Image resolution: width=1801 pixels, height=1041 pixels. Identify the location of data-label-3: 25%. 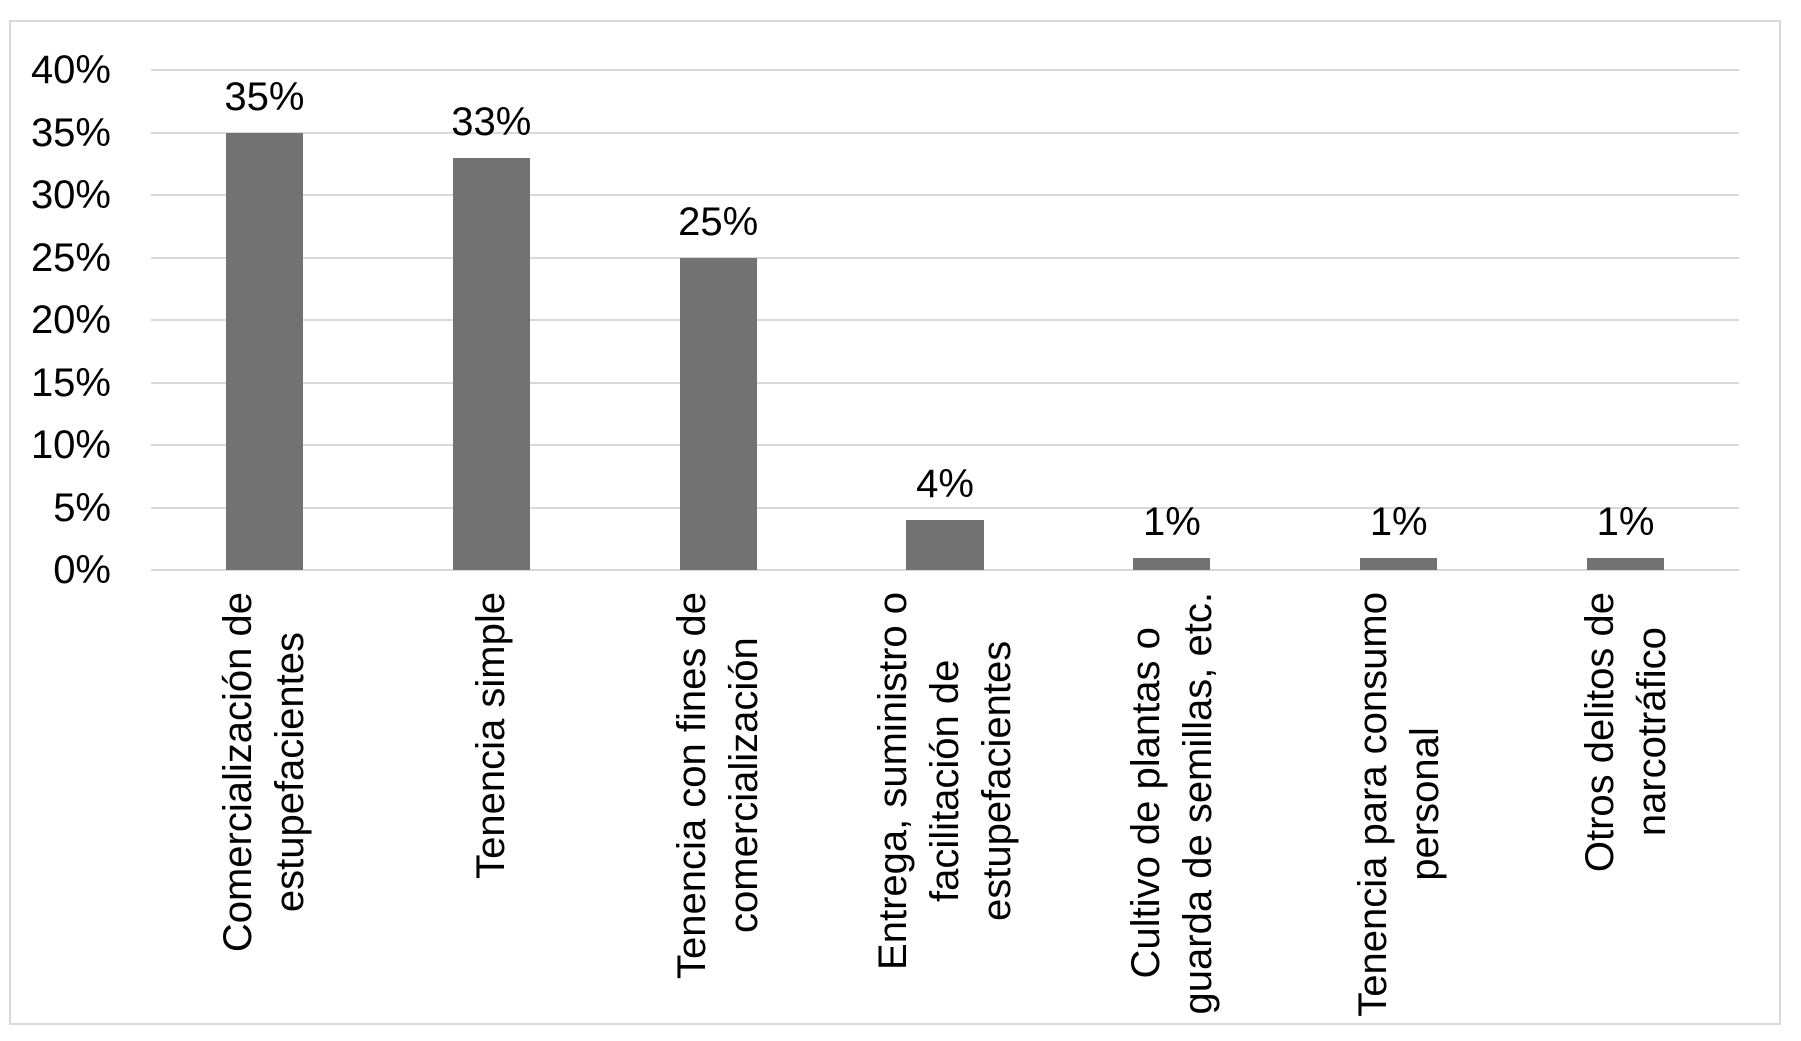
(718, 221).